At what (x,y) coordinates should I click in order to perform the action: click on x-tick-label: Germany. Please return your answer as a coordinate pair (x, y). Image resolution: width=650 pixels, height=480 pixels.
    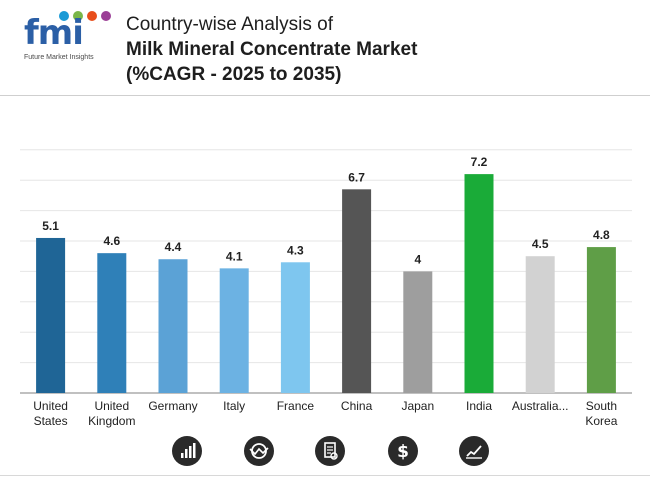
    Looking at the image, I should click on (173, 406).